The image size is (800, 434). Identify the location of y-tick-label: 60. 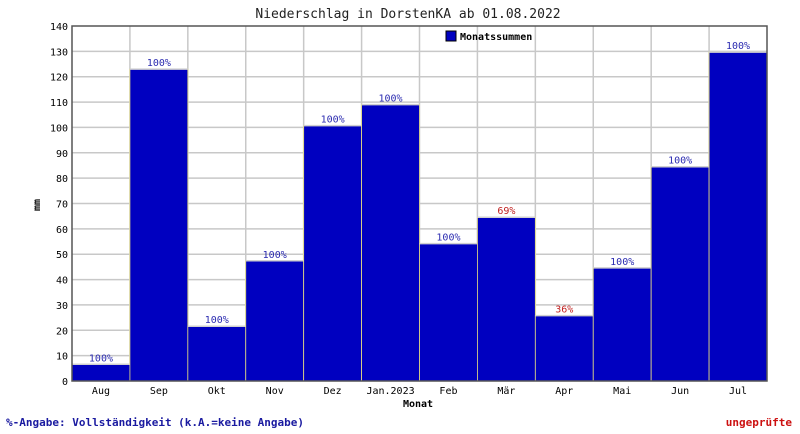
(62, 230).